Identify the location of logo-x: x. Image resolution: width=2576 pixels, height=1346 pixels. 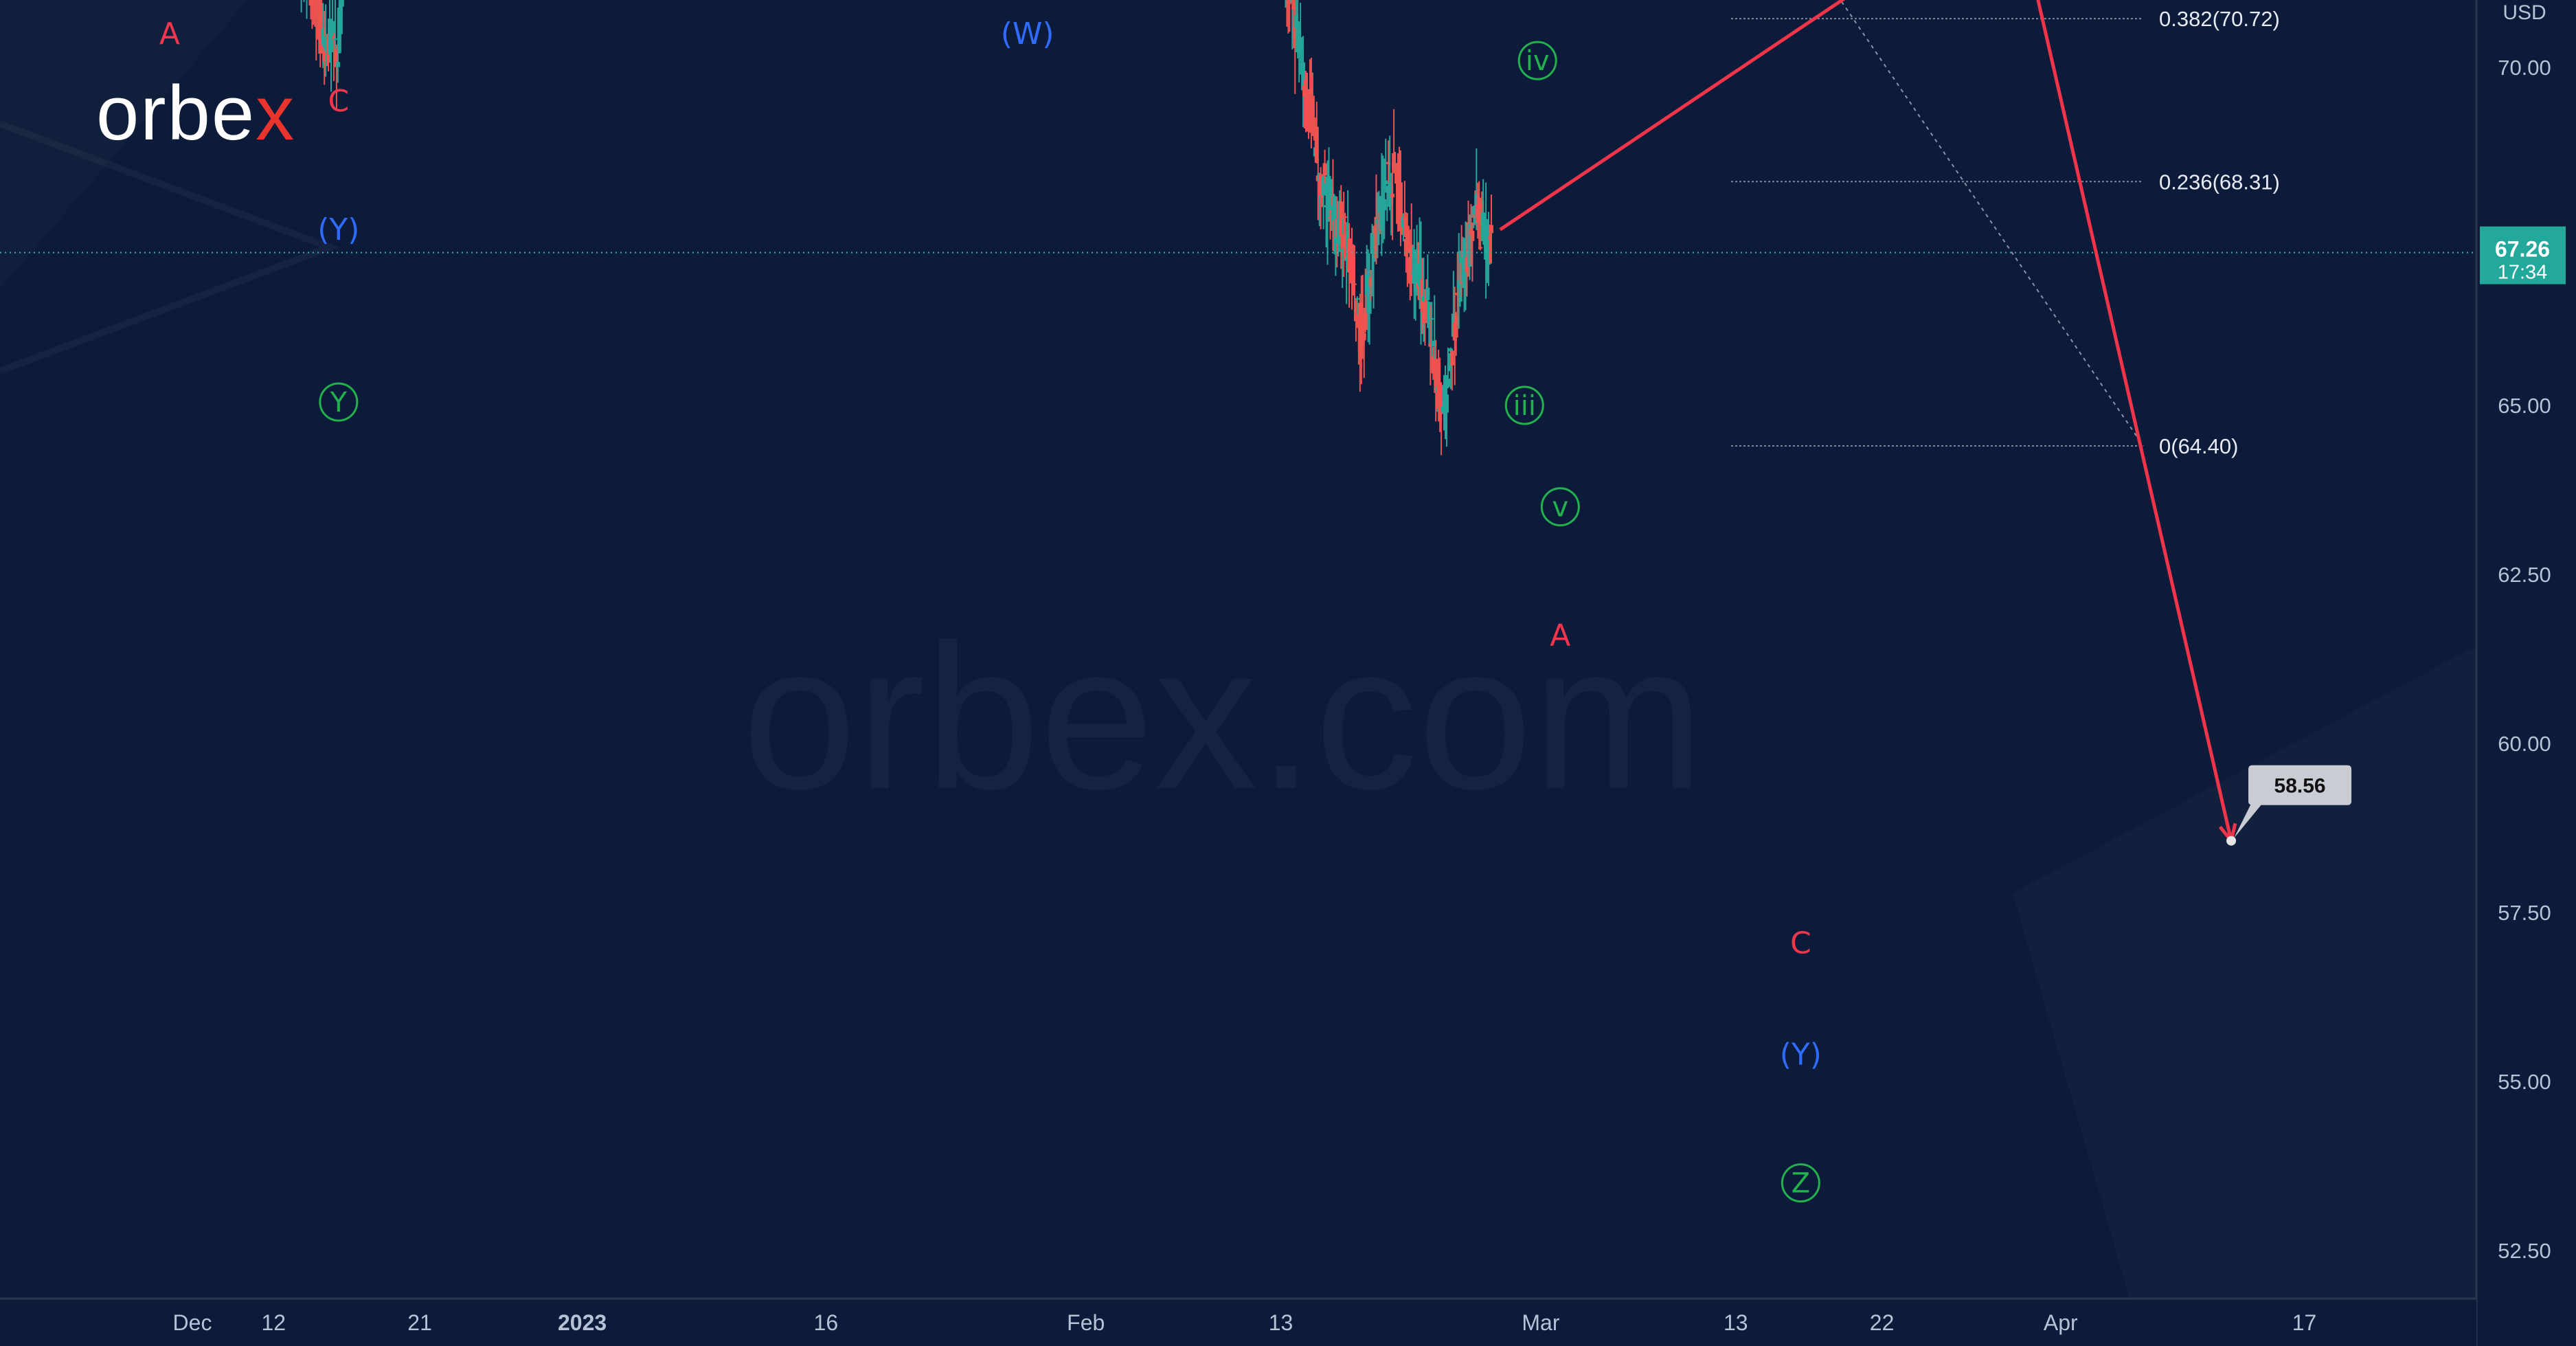
(276, 113).